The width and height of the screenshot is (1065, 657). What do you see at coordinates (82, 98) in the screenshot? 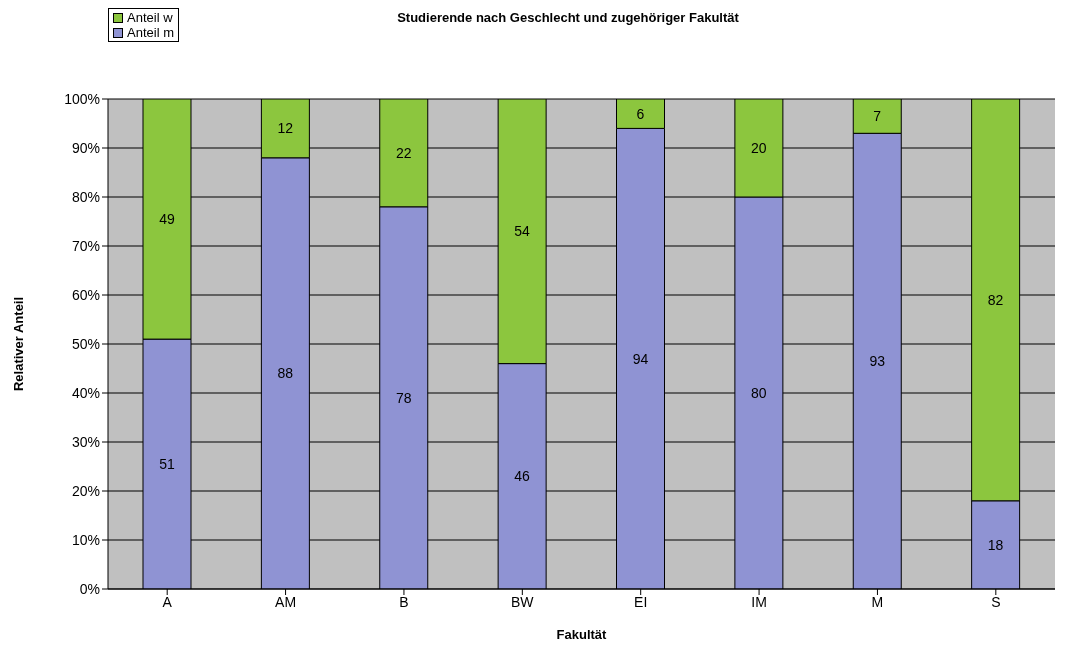
I see `y-tick-label: 100%` at bounding box center [82, 98].